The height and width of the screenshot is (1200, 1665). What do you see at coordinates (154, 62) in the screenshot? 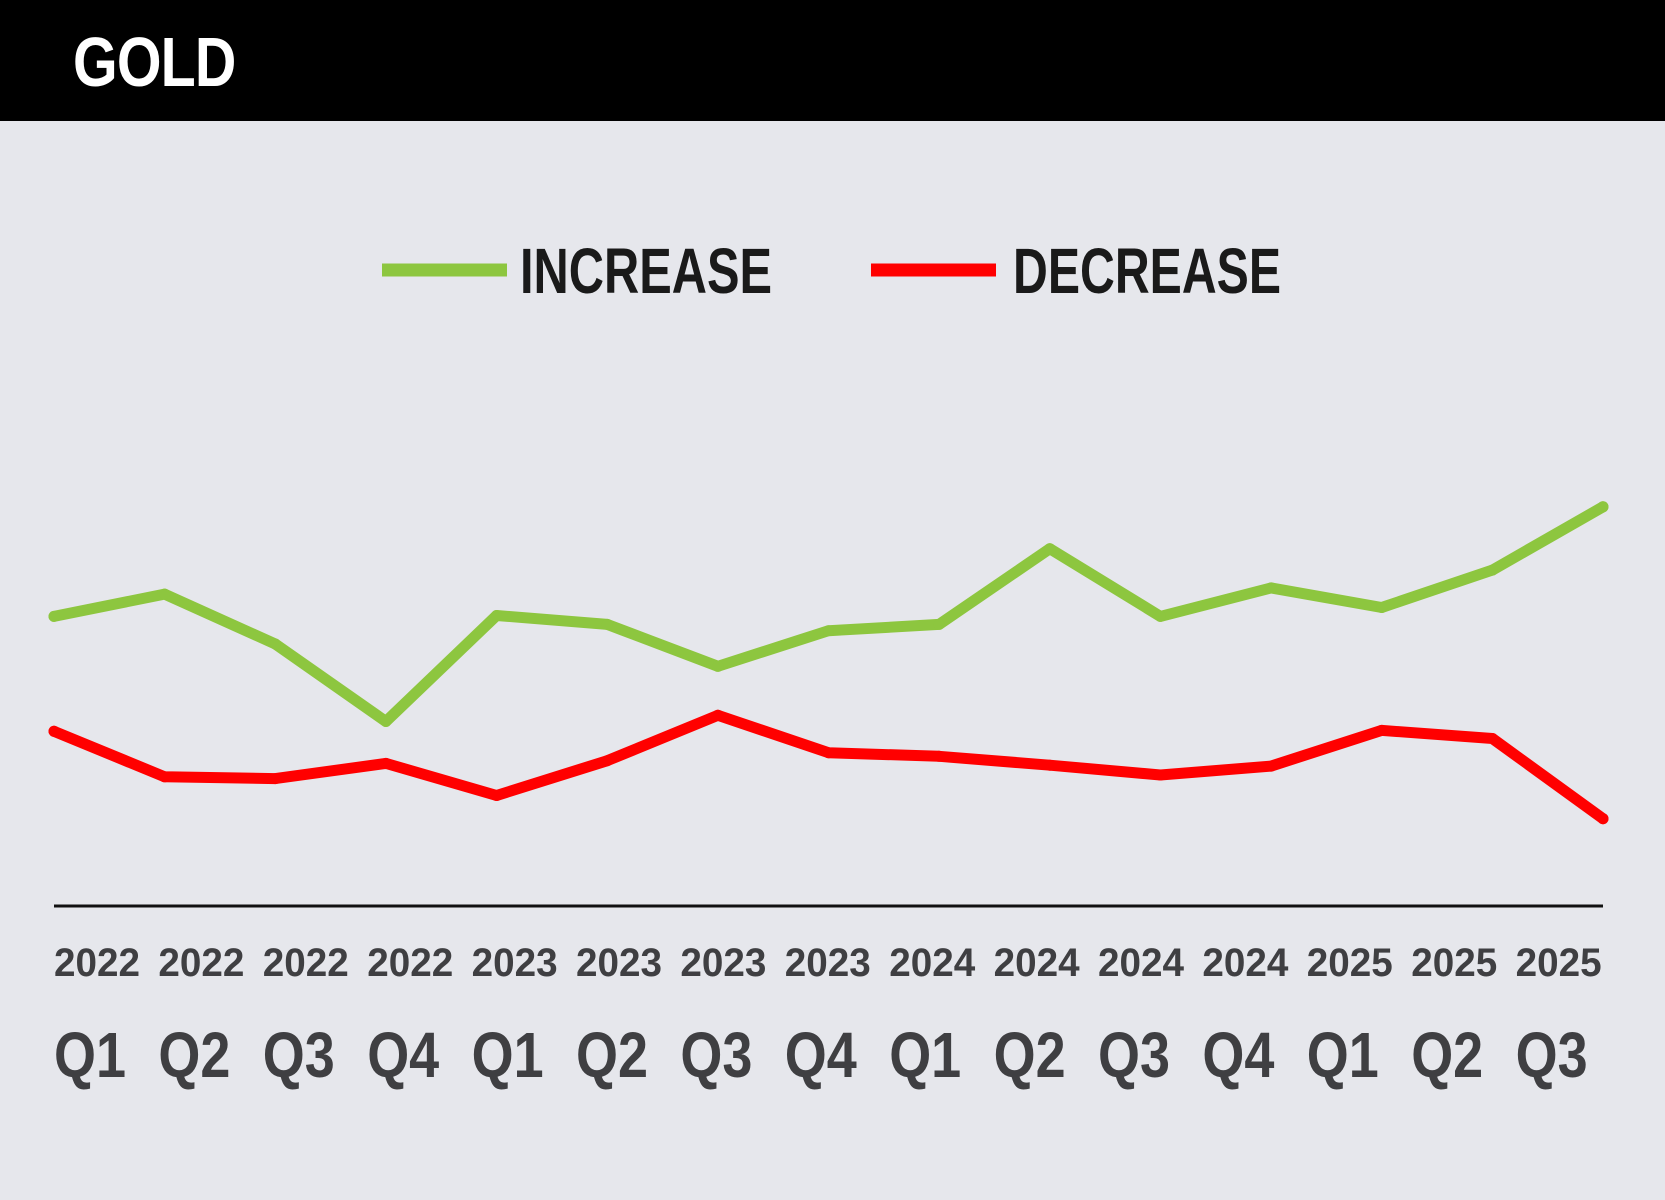
I see `chart-title: GOLD` at bounding box center [154, 62].